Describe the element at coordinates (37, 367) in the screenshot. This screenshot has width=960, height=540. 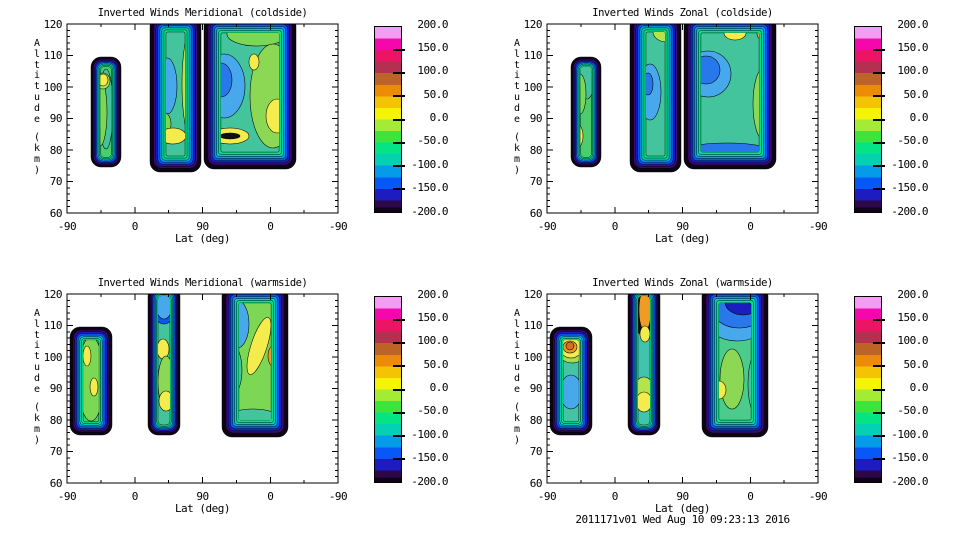
I see `y-axis-label-char: u` at that location.